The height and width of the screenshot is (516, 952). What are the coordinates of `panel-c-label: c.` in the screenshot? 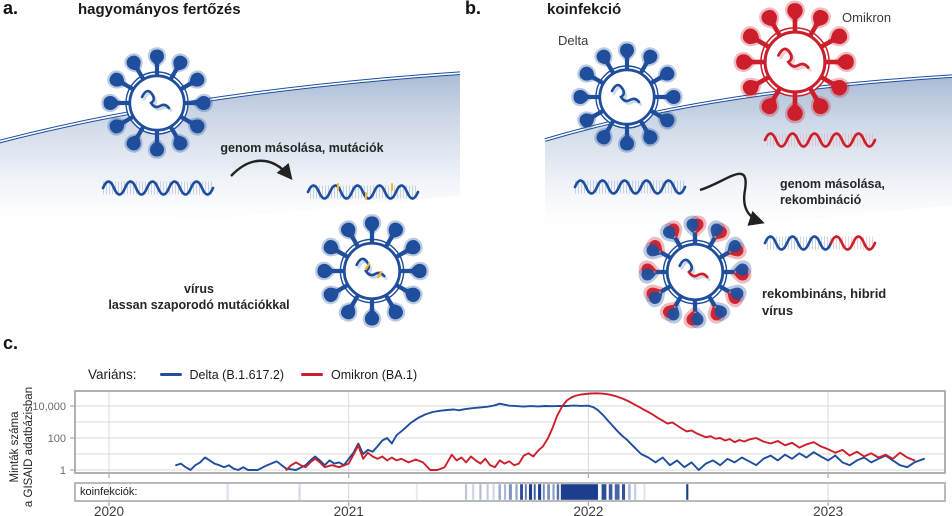 It's located at (11, 343).